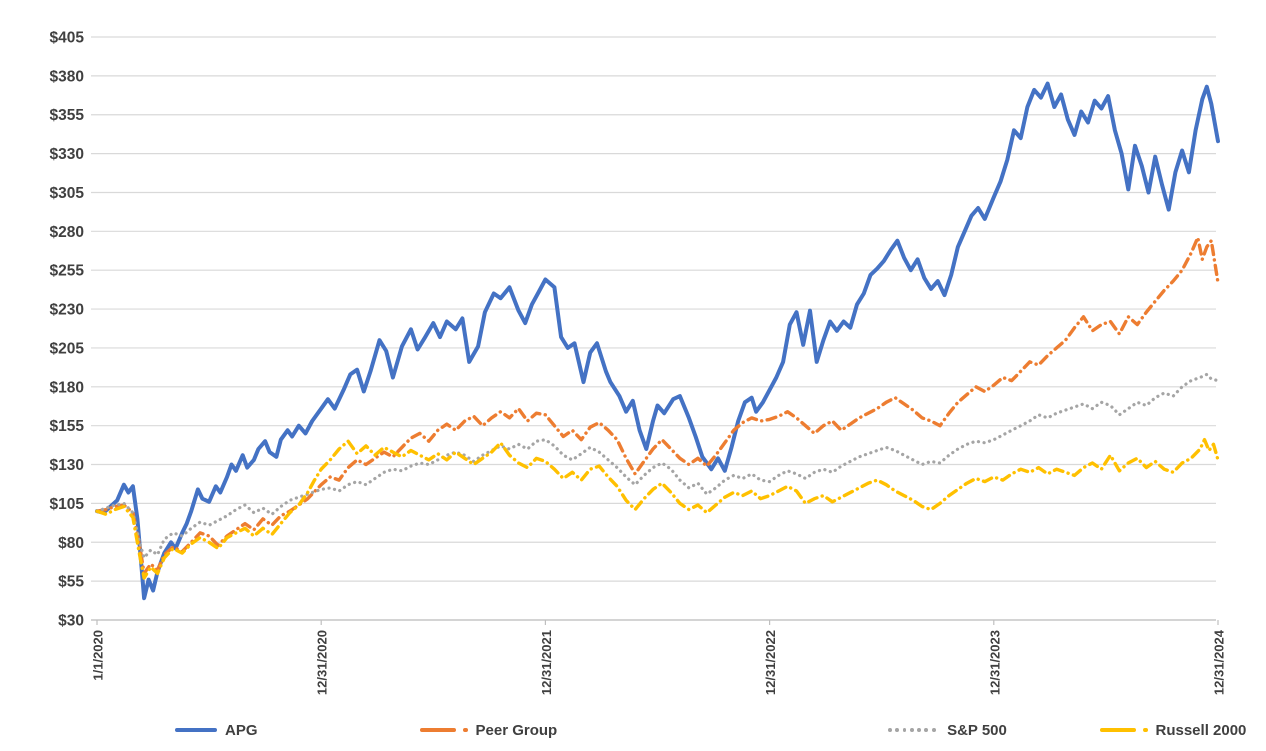 This screenshot has height=751, width=1266. What do you see at coordinates (546, 662) in the screenshot?
I see `x-tick-label: 12/31/2021` at bounding box center [546, 662].